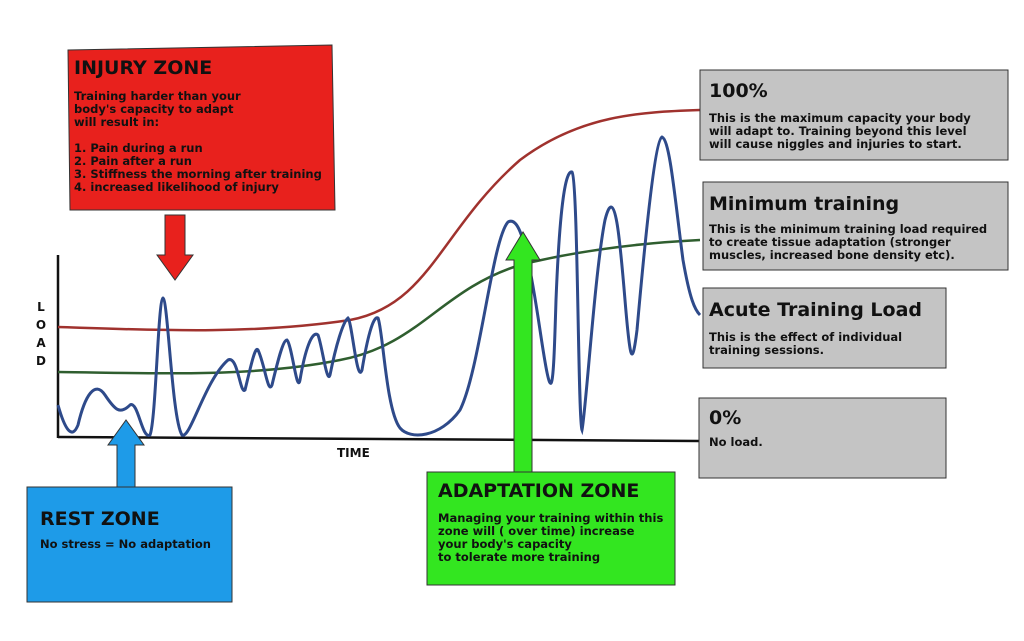 This screenshot has height=641, width=1024. Describe the element at coordinates (175, 247) in the screenshot. I see `injury-arrow` at that location.